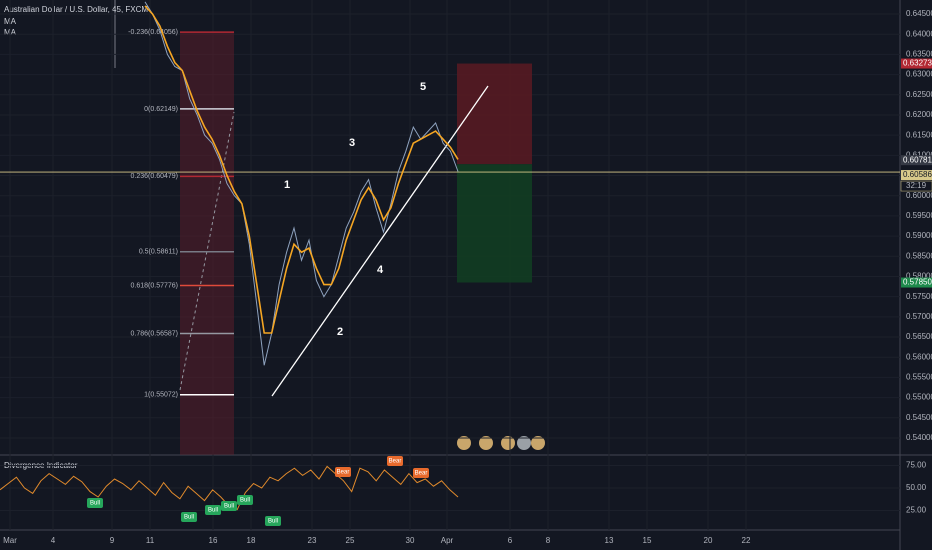 The height and width of the screenshot is (550, 932). What do you see at coordinates (380, 241) in the screenshot?
I see `trend-line` at bounding box center [380, 241].